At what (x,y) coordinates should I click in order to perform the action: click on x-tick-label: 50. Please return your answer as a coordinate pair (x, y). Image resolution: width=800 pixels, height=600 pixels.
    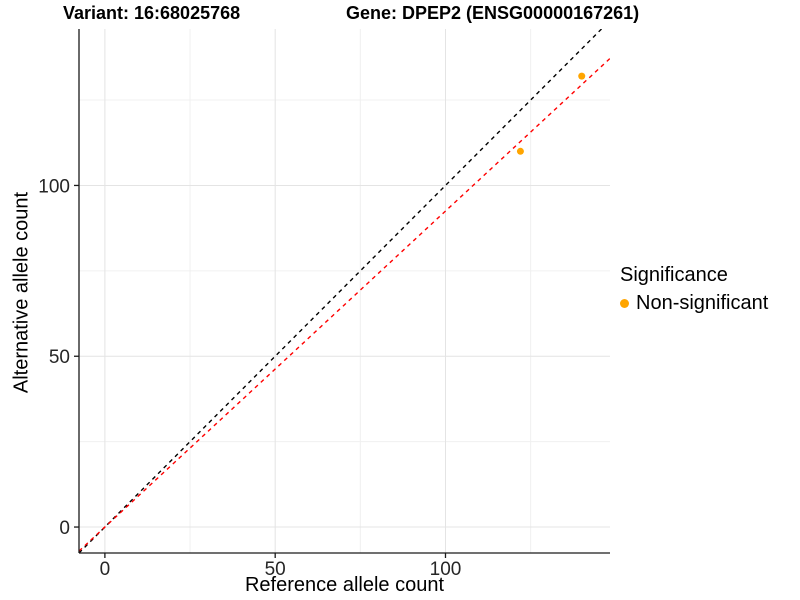
    Looking at the image, I should click on (275, 569).